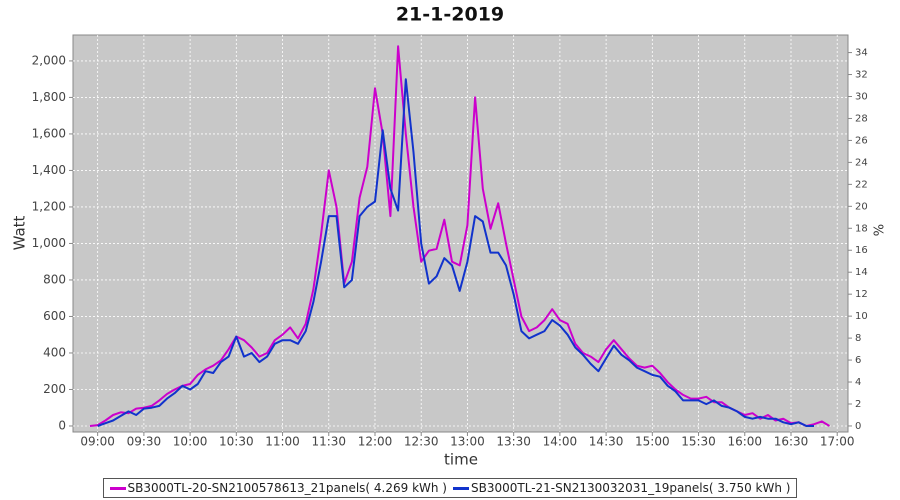 This screenshot has width=900, height=500. I want to click on y-tick-label: 800, so click(54, 279).